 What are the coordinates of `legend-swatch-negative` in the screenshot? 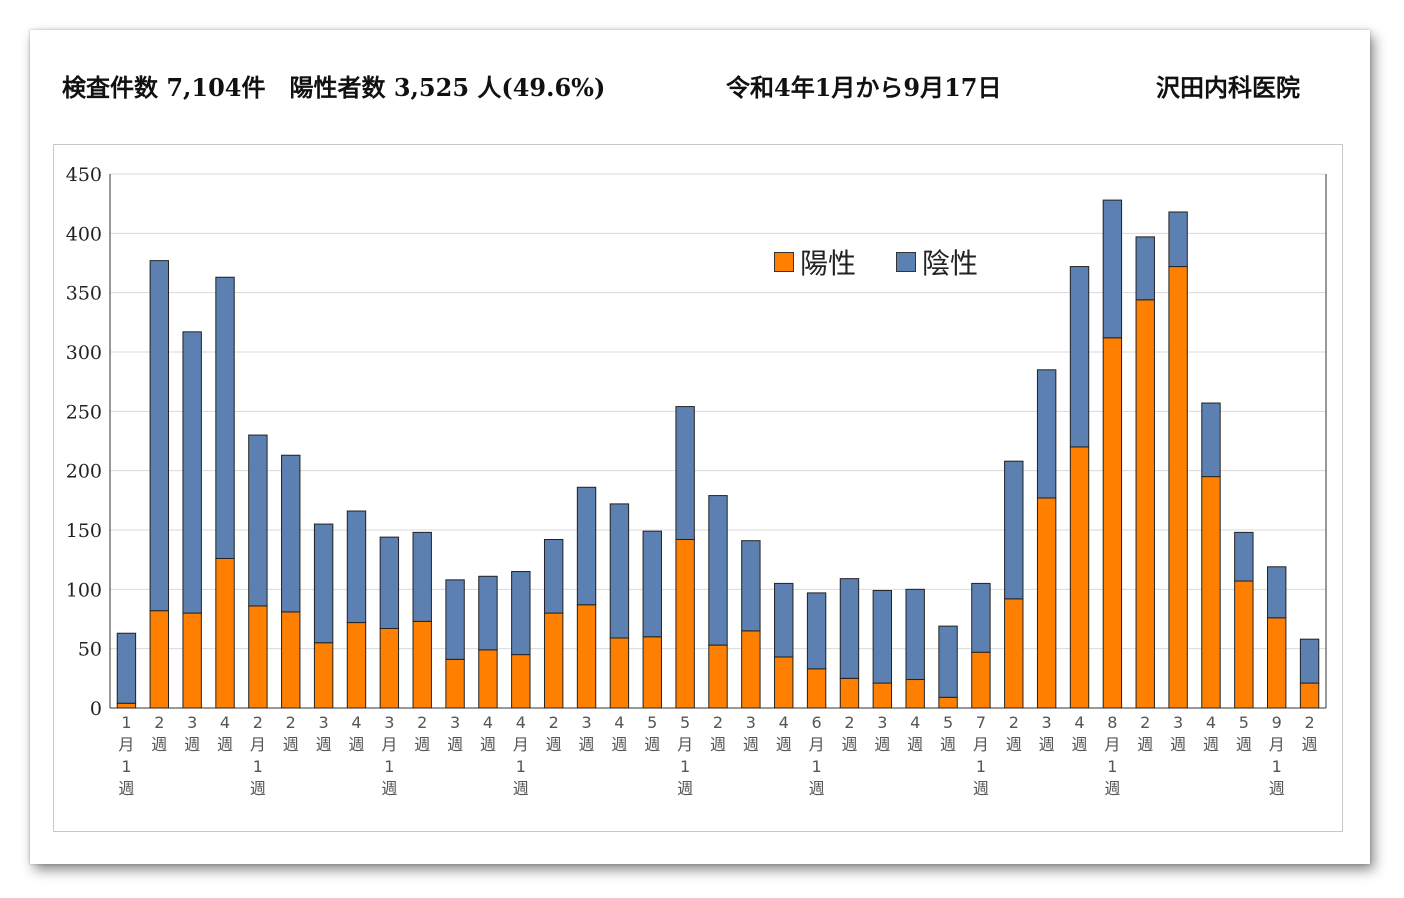 It's located at (906, 262).